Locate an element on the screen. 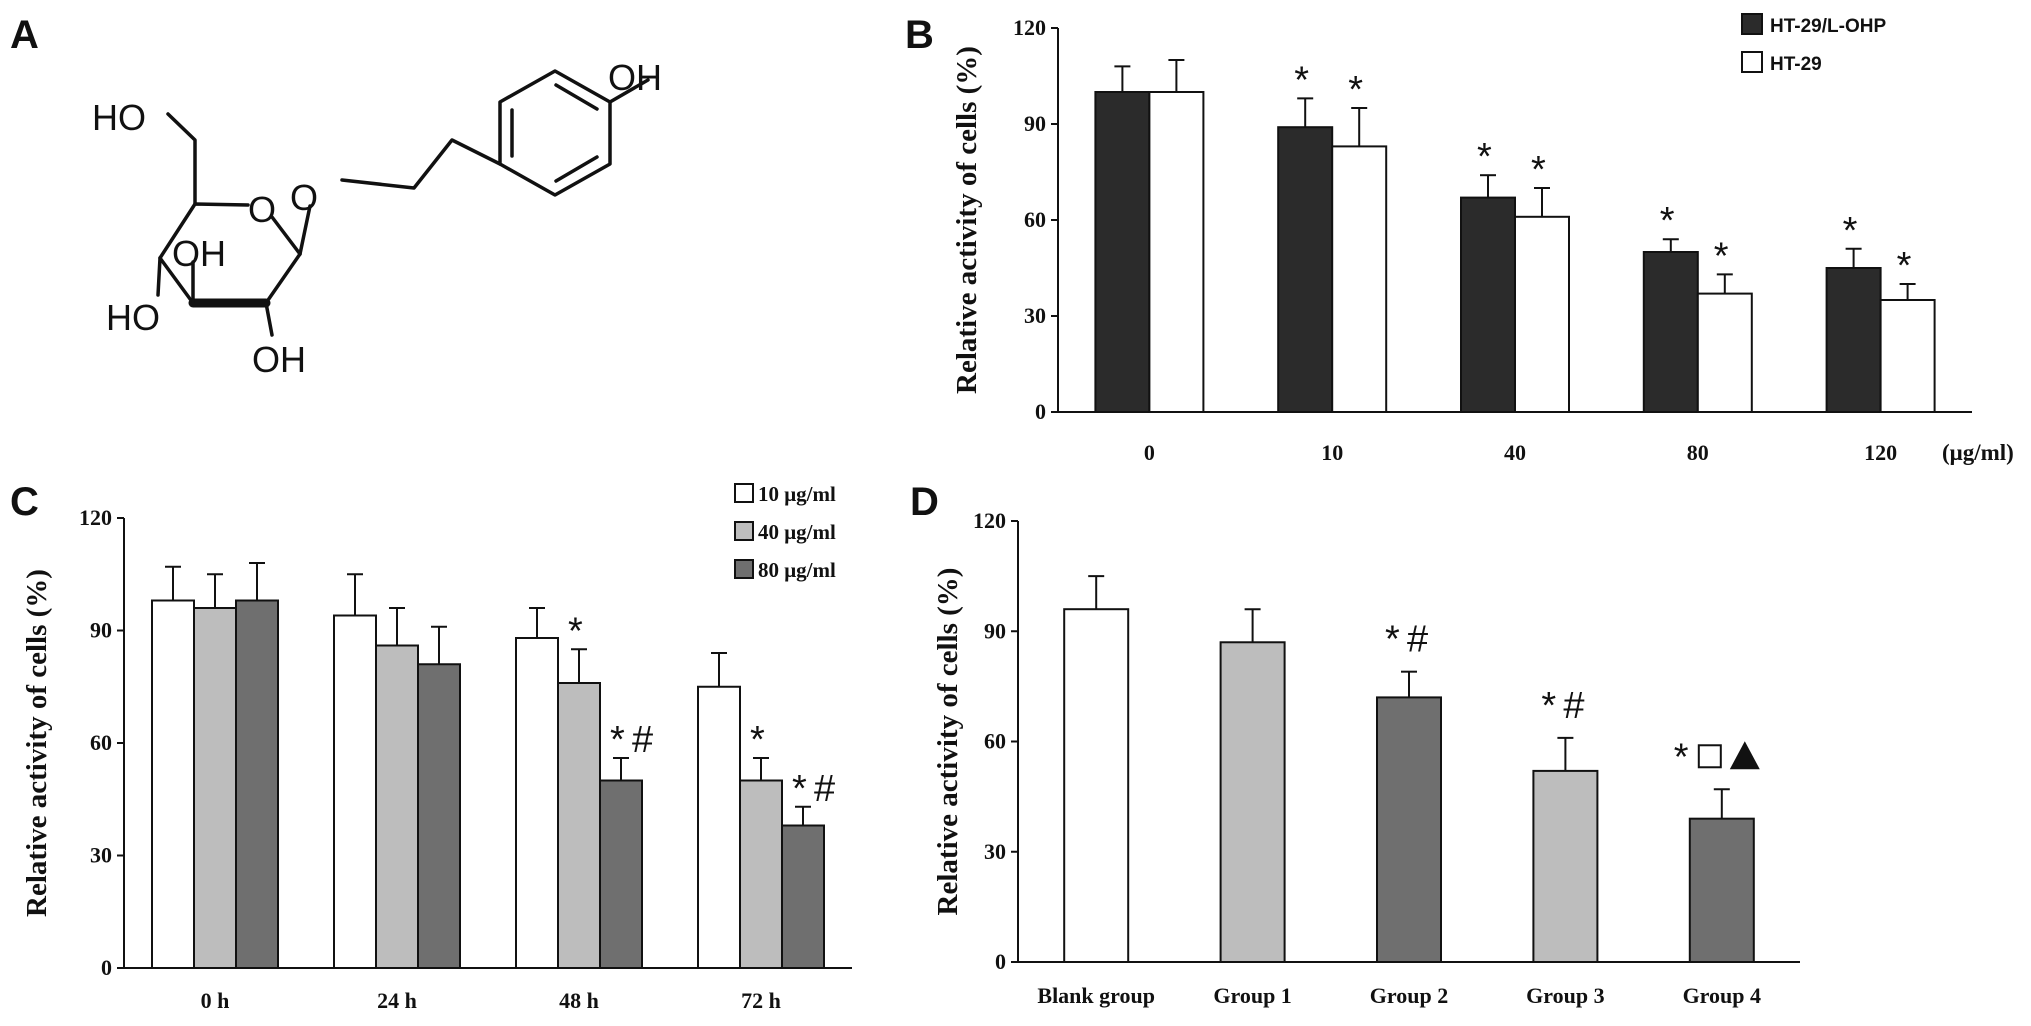 The image size is (2031, 1026). x-tick-label: Group 3 is located at coordinates (1565, 995).